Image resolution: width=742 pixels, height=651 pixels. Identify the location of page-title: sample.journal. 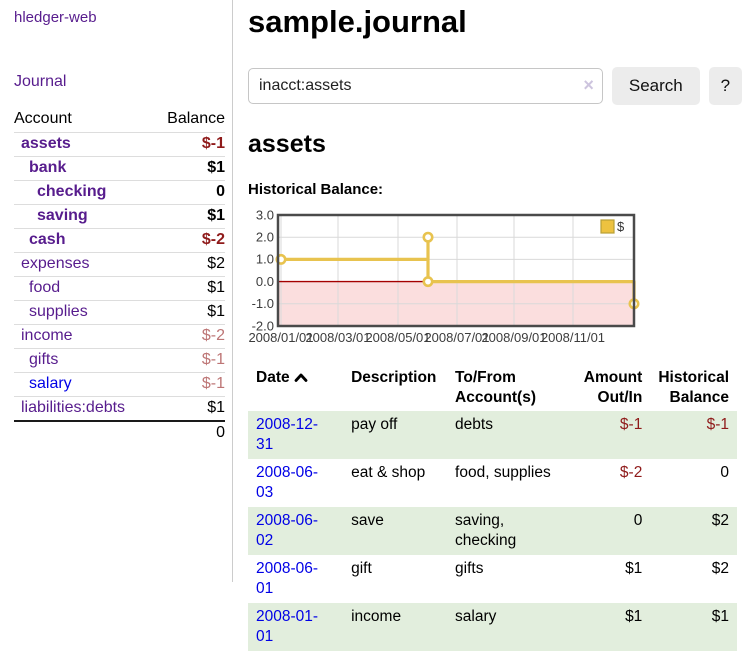
(357, 21).